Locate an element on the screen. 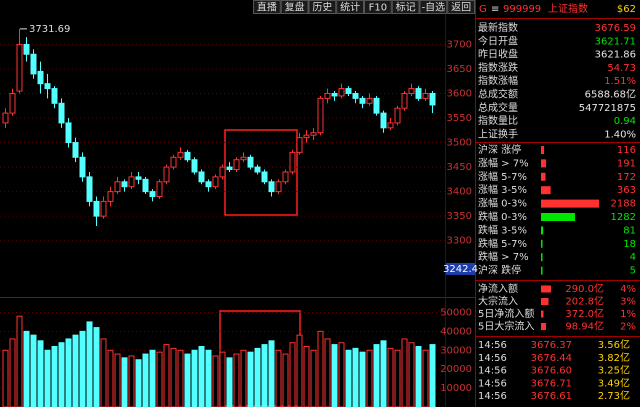 Image resolution: width=640 pixels, height=407 pixels. breadth-count: 363 is located at coordinates (626, 190).